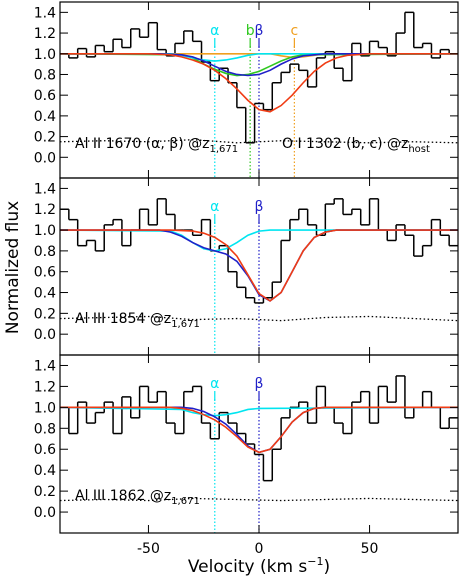 This screenshot has height=579, width=463. I want to click on y-axis-label: Normalized flux, so click(13, 267).